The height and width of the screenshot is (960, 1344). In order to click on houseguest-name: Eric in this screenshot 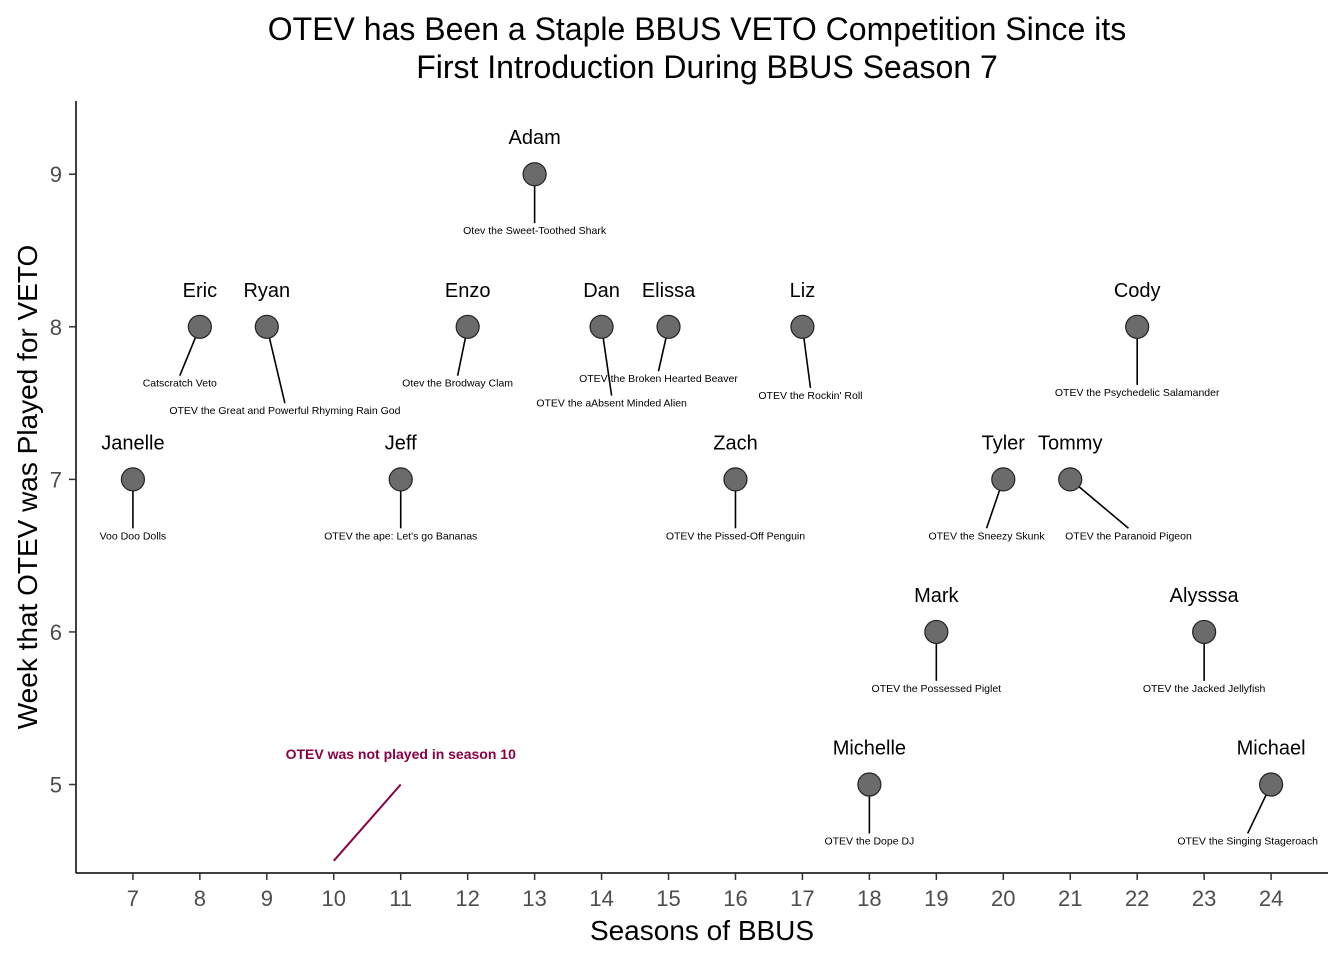, I will do `click(200, 291)`.